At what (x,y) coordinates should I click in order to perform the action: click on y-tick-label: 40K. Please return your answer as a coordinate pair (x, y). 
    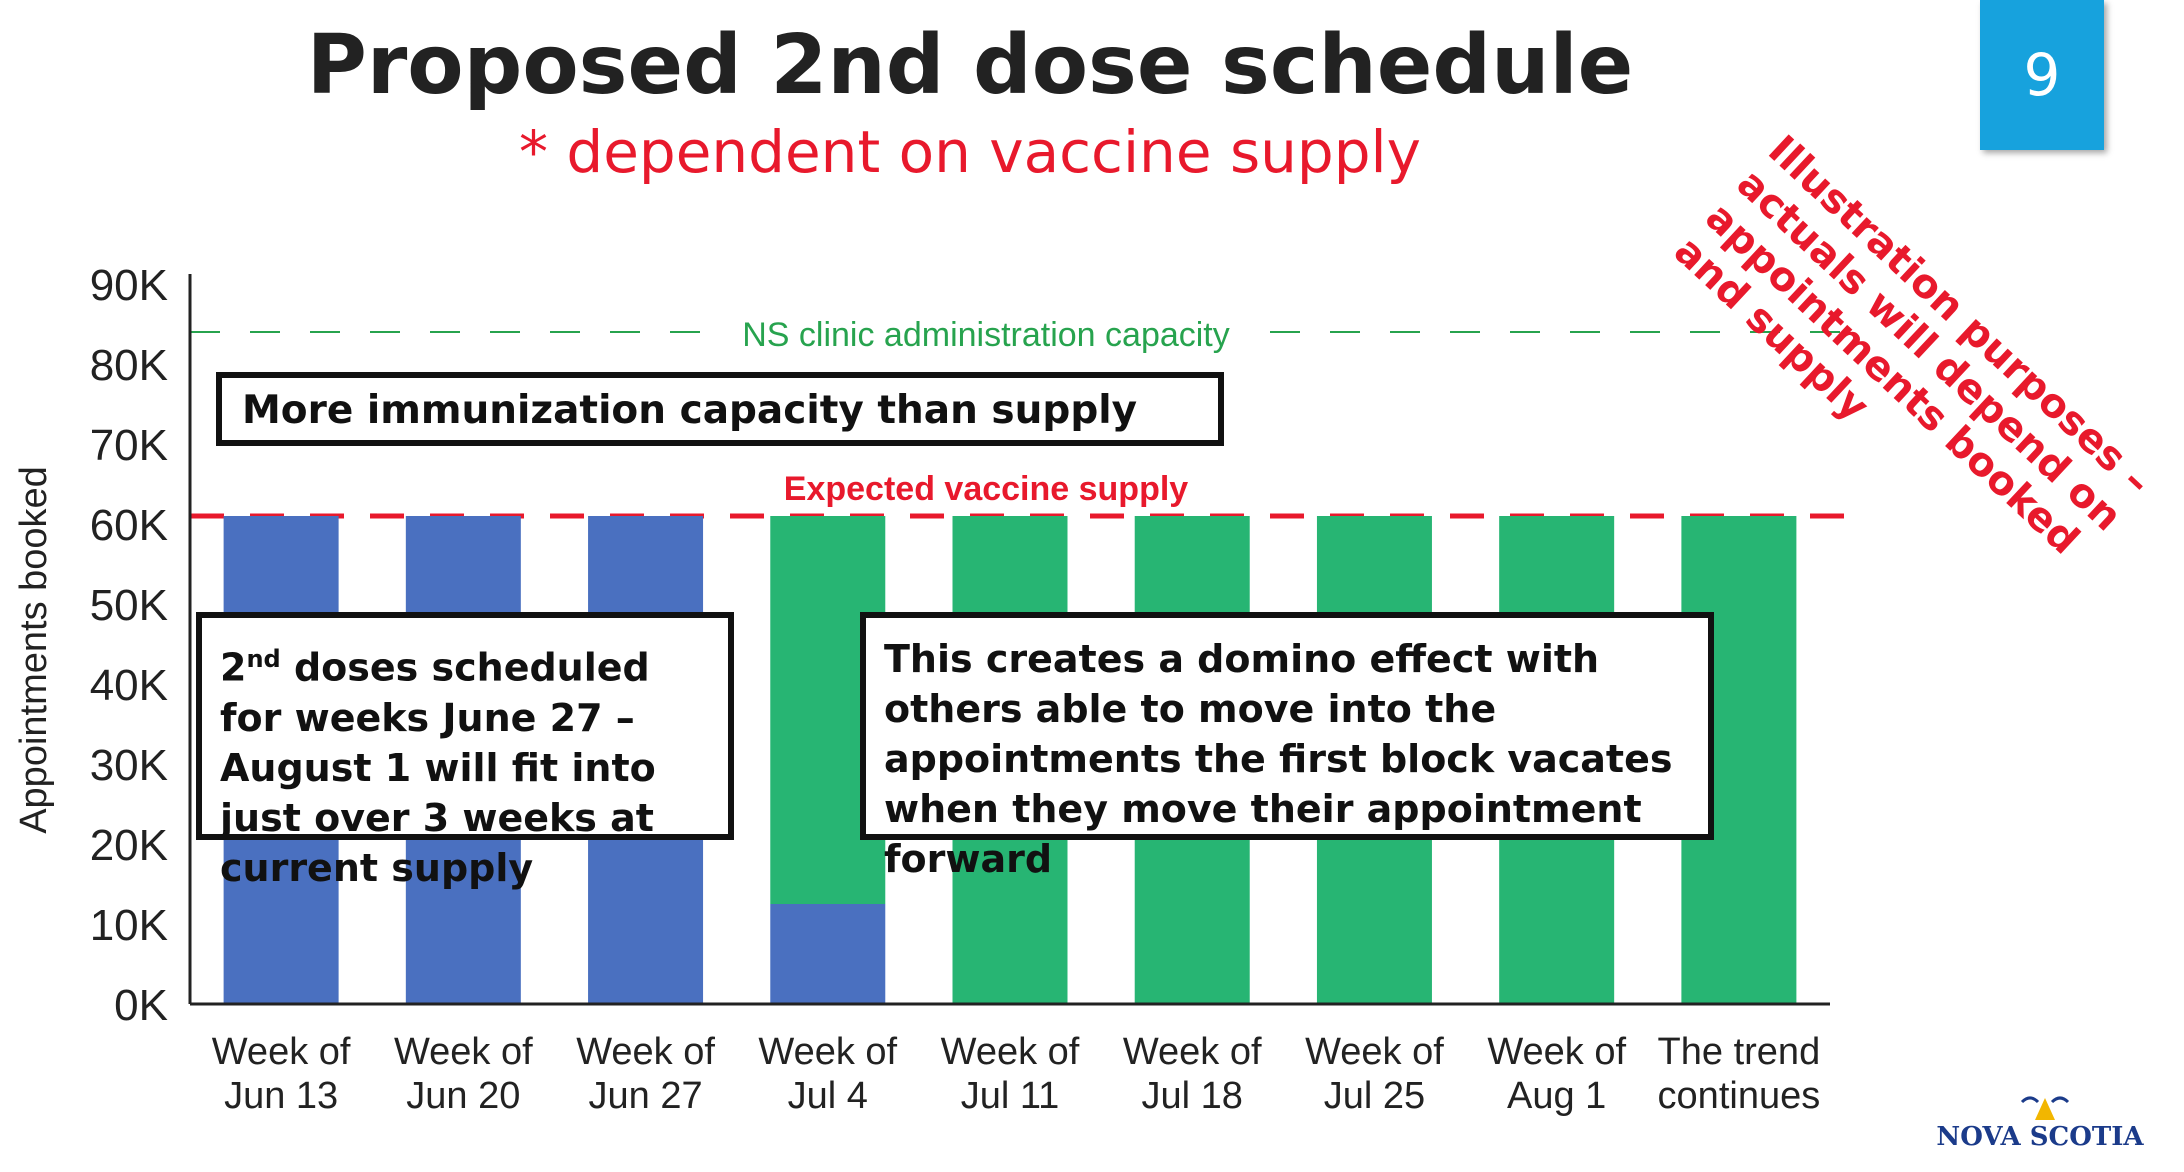
    Looking at the image, I should click on (129, 685).